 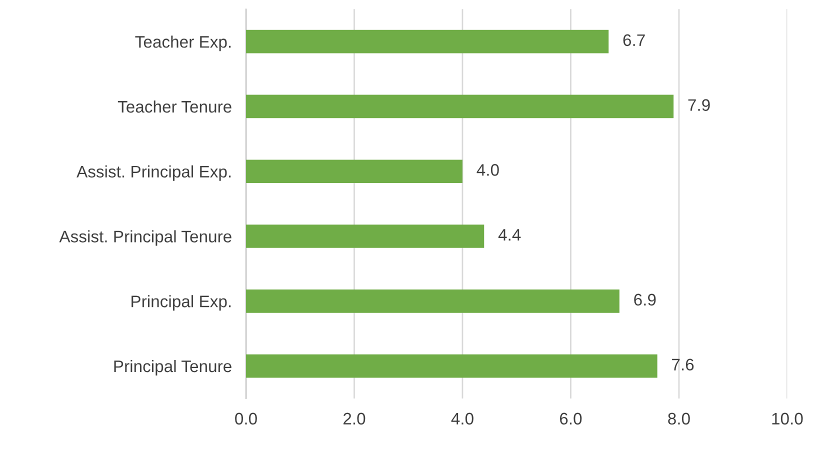 What do you see at coordinates (354, 418) in the screenshot?
I see `x-tick-label: 2.0` at bounding box center [354, 418].